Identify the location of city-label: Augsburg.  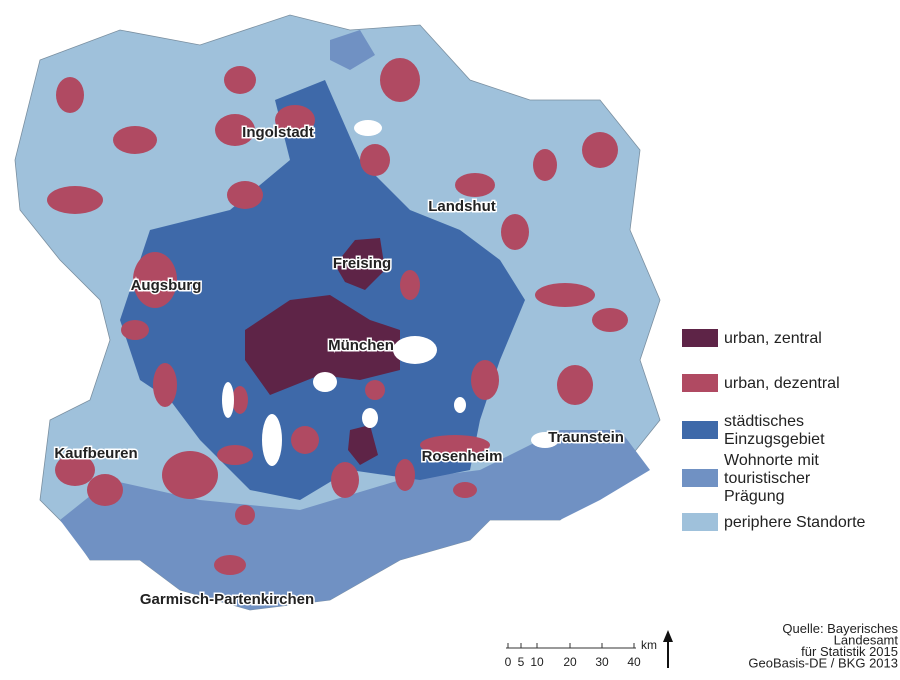
(166, 285).